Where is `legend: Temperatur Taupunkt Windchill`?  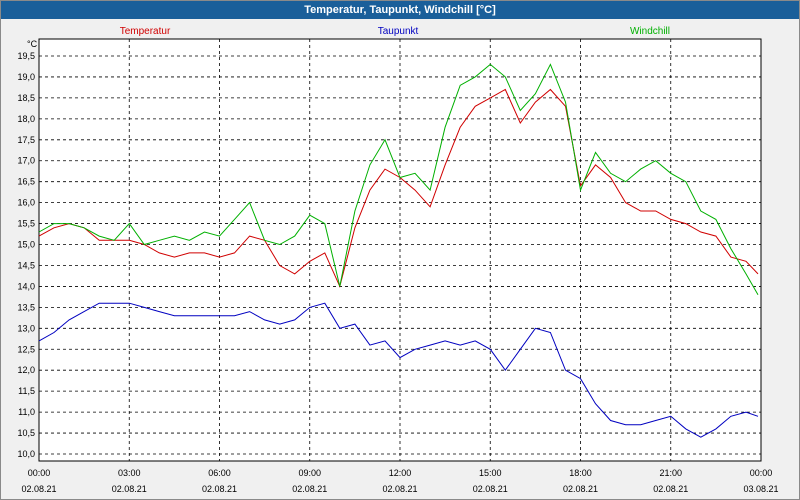
legend: Temperatur Taupunkt Windchill is located at coordinates (395, 31).